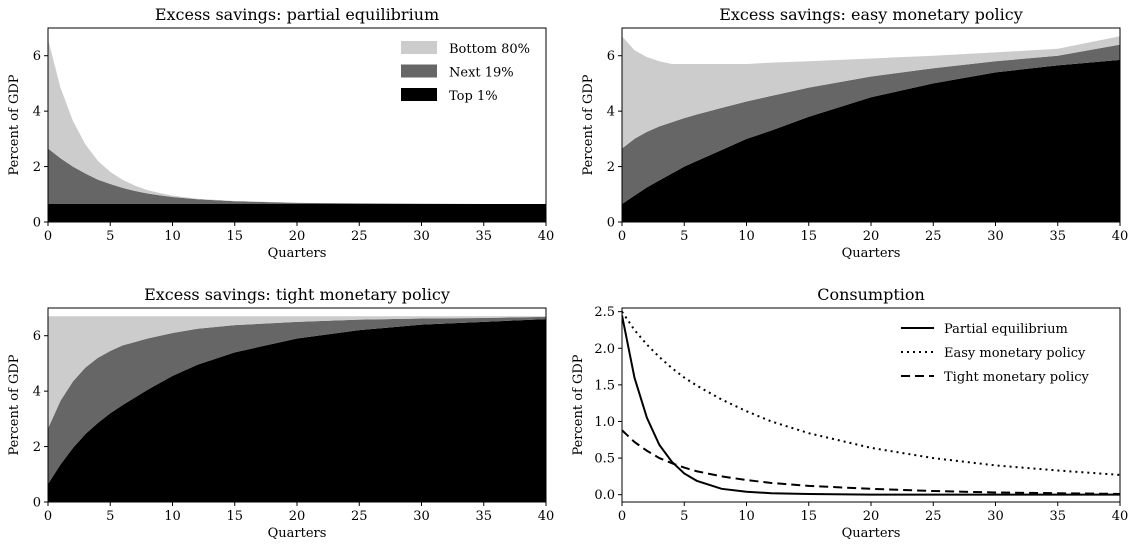  I want to click on chart-title: Excess savings: easy monetary policy, so click(871, 14).